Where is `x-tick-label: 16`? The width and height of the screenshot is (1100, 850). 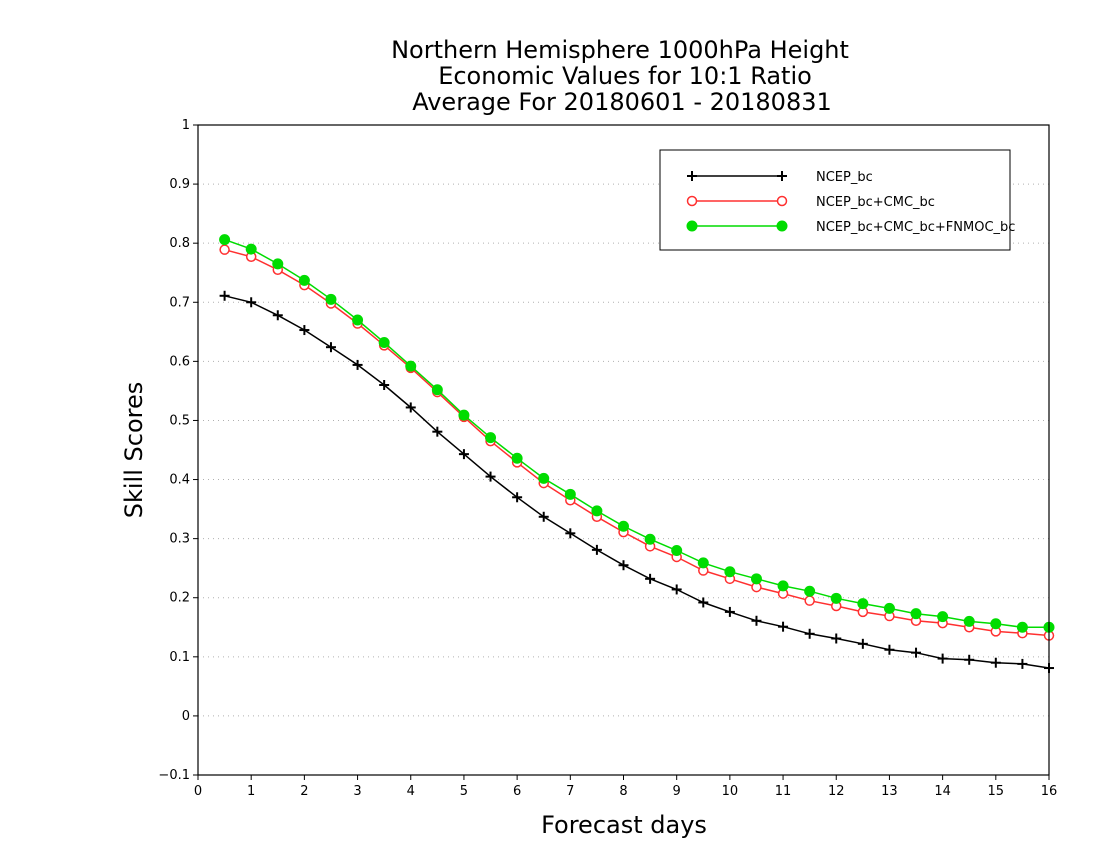 x-tick-label: 16 is located at coordinates (1049, 791).